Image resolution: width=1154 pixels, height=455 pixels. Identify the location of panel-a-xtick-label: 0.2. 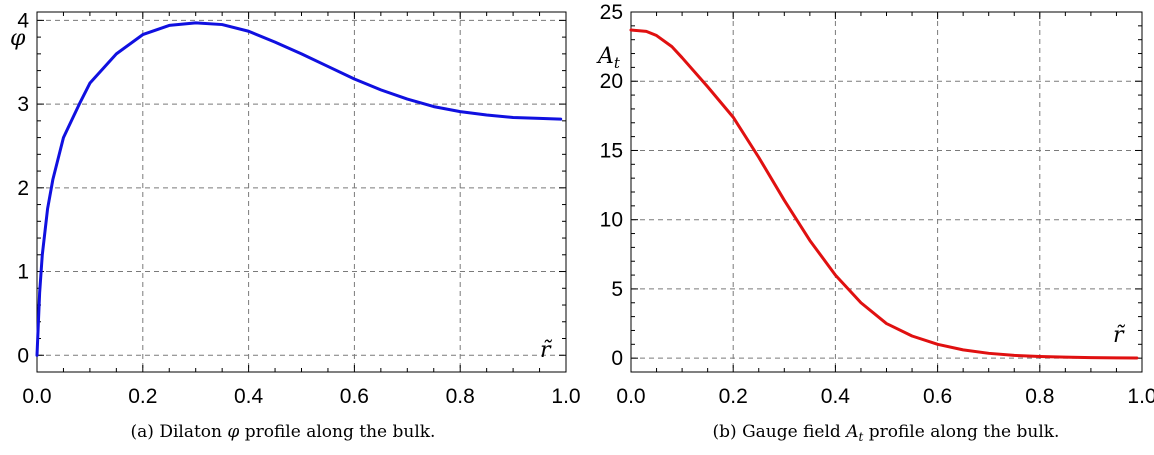
(142, 396).